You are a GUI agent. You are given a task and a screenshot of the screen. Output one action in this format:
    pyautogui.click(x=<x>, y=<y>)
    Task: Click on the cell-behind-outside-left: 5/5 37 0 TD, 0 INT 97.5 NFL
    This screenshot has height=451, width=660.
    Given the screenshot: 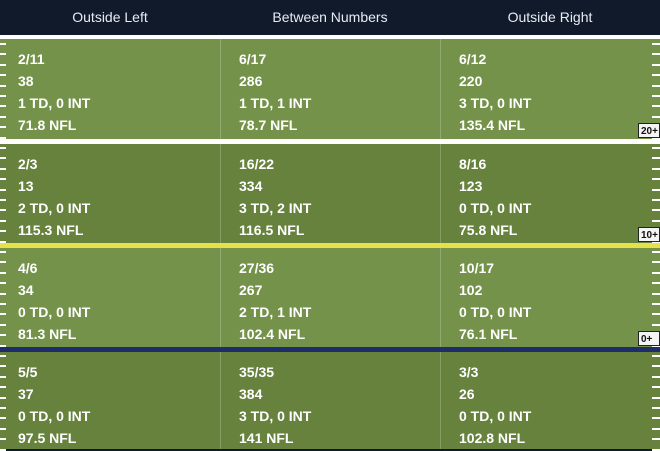 What is the action you would take?
    pyautogui.click(x=110, y=400)
    